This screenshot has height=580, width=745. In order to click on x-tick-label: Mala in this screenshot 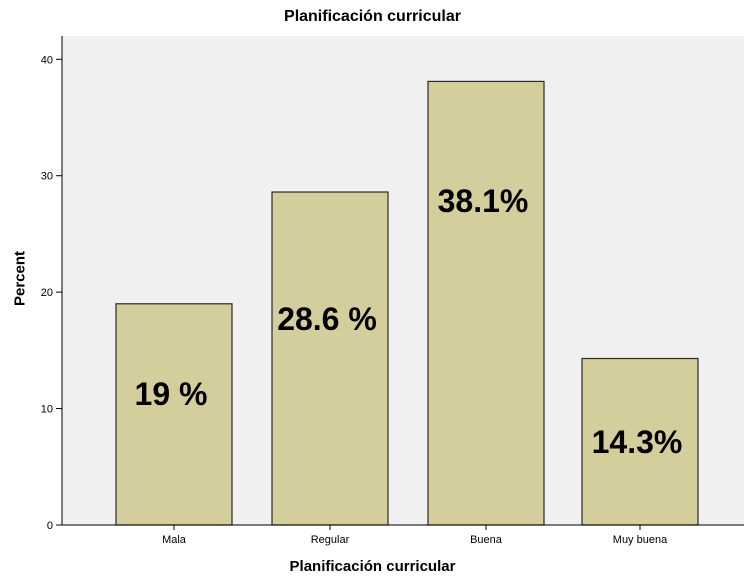, I will do `click(174, 540)`.